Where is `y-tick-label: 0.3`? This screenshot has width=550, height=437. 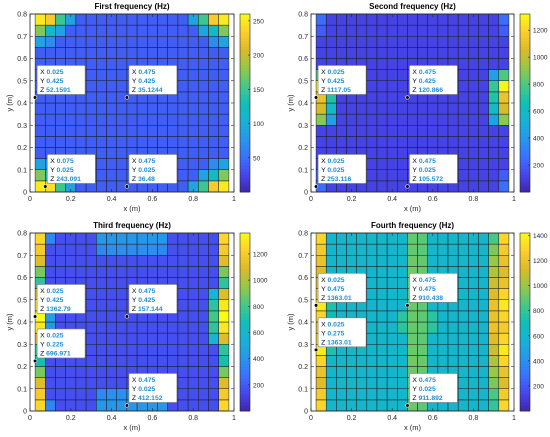 y-tick-label: 0.3 is located at coordinates (303, 126).